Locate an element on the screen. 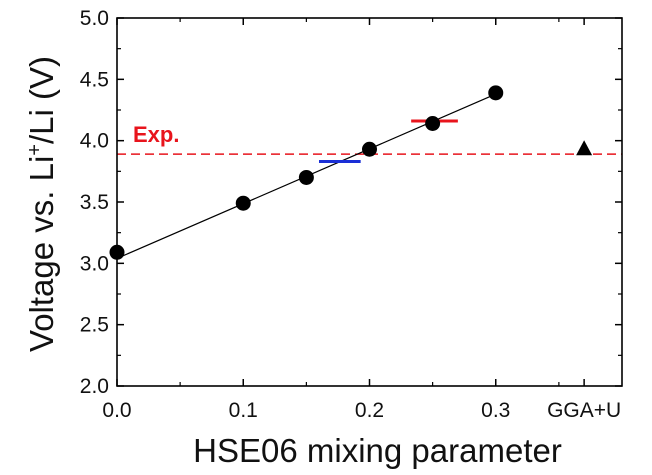 This screenshot has height=475, width=652. y-axis-title-main: Voltage vs. Li is located at coordinates (41, 254).